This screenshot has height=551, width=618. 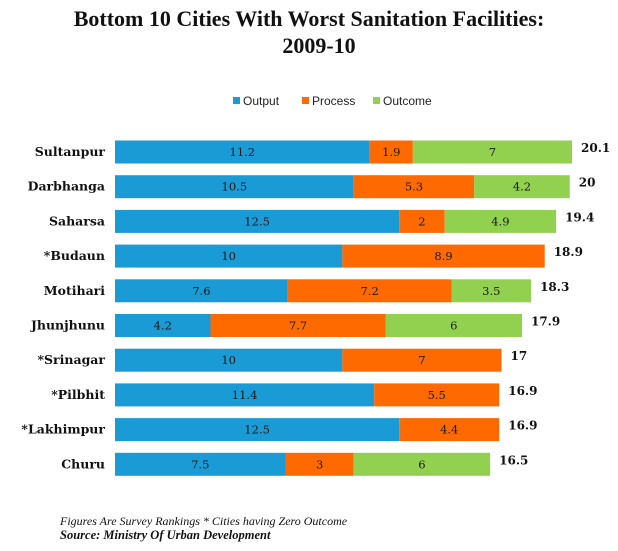 I want to click on data-label-outcome: 3.5, so click(x=491, y=291).